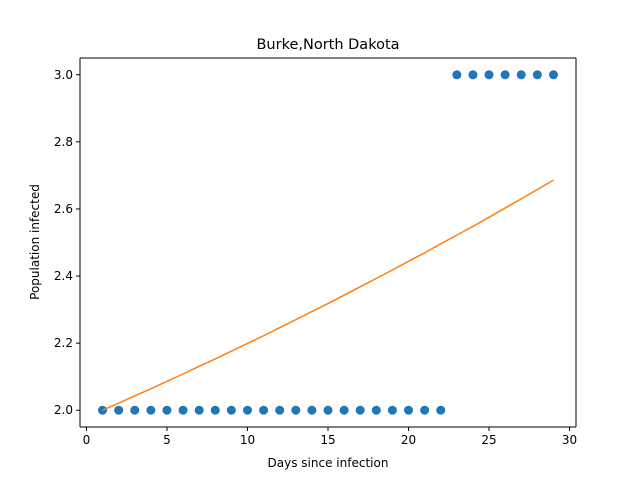 Image resolution: width=640 pixels, height=480 pixels. What do you see at coordinates (63, 142) in the screenshot?
I see `y-tick-label: 2.8` at bounding box center [63, 142].